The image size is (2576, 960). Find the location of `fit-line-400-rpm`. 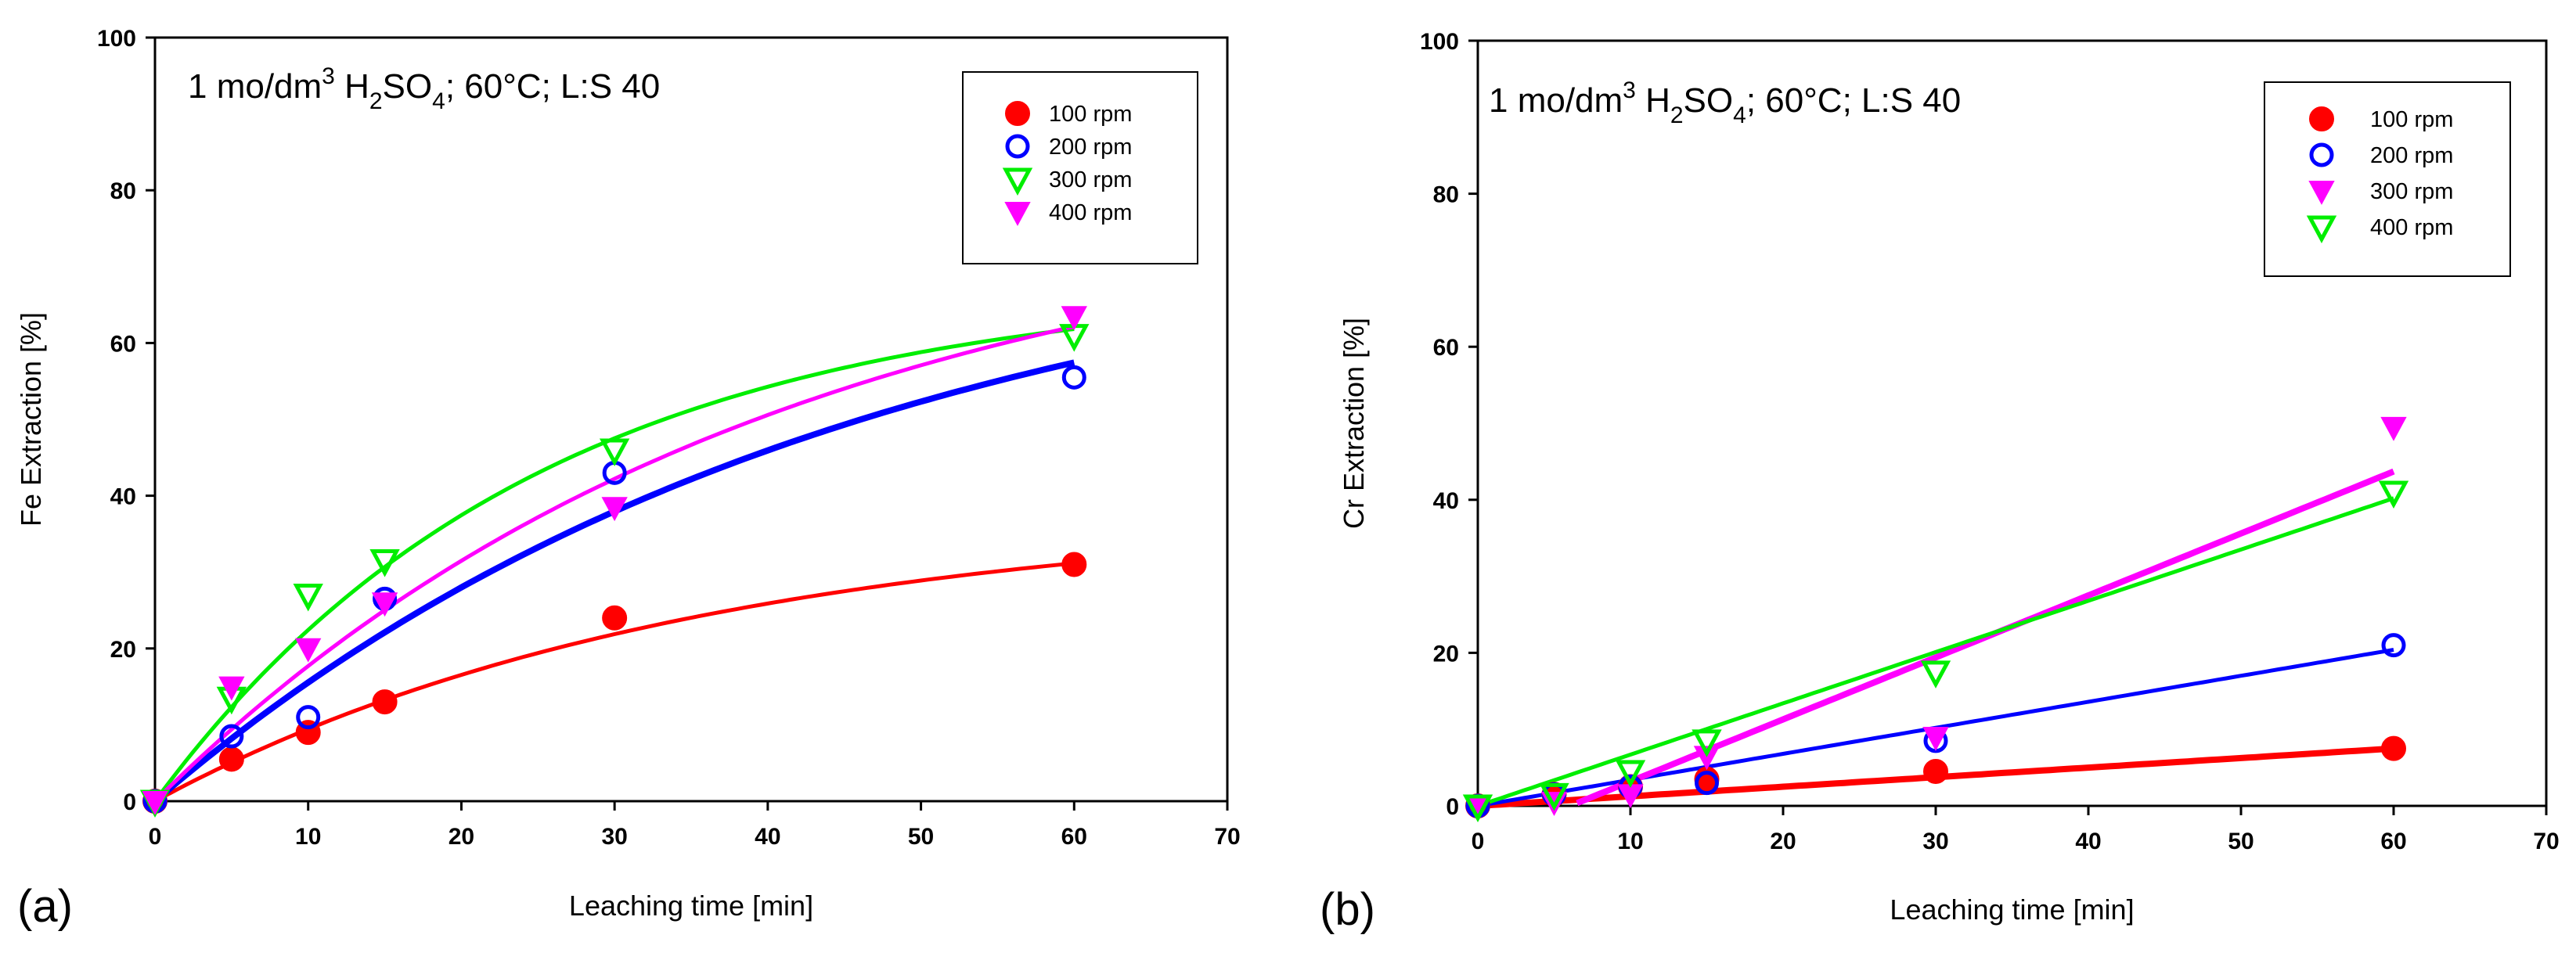

fit-line-400-rpm is located at coordinates (1935, 652).